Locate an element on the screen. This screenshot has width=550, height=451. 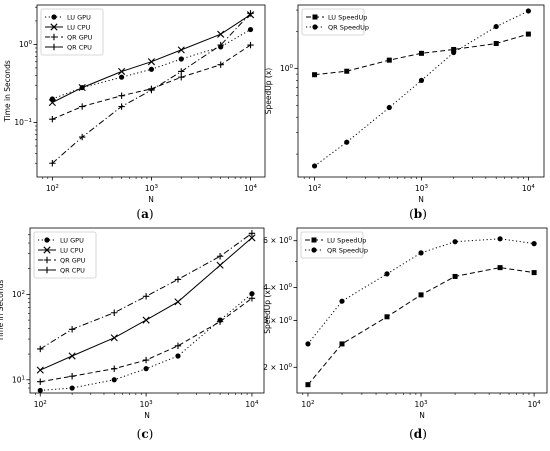
caption-letter: b is located at coordinates (418, 214).